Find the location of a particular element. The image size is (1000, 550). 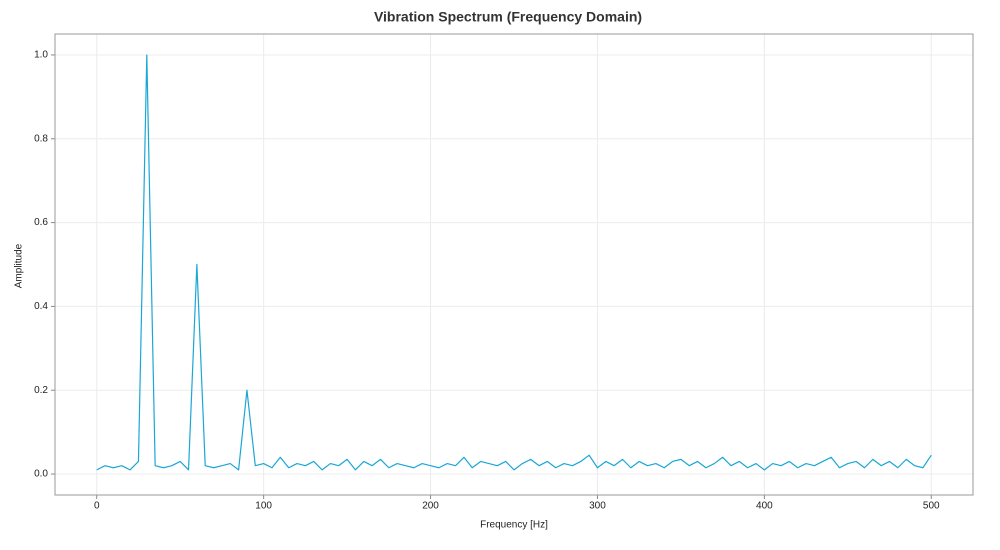

y-tick-label: 0.6 is located at coordinates (41, 222).